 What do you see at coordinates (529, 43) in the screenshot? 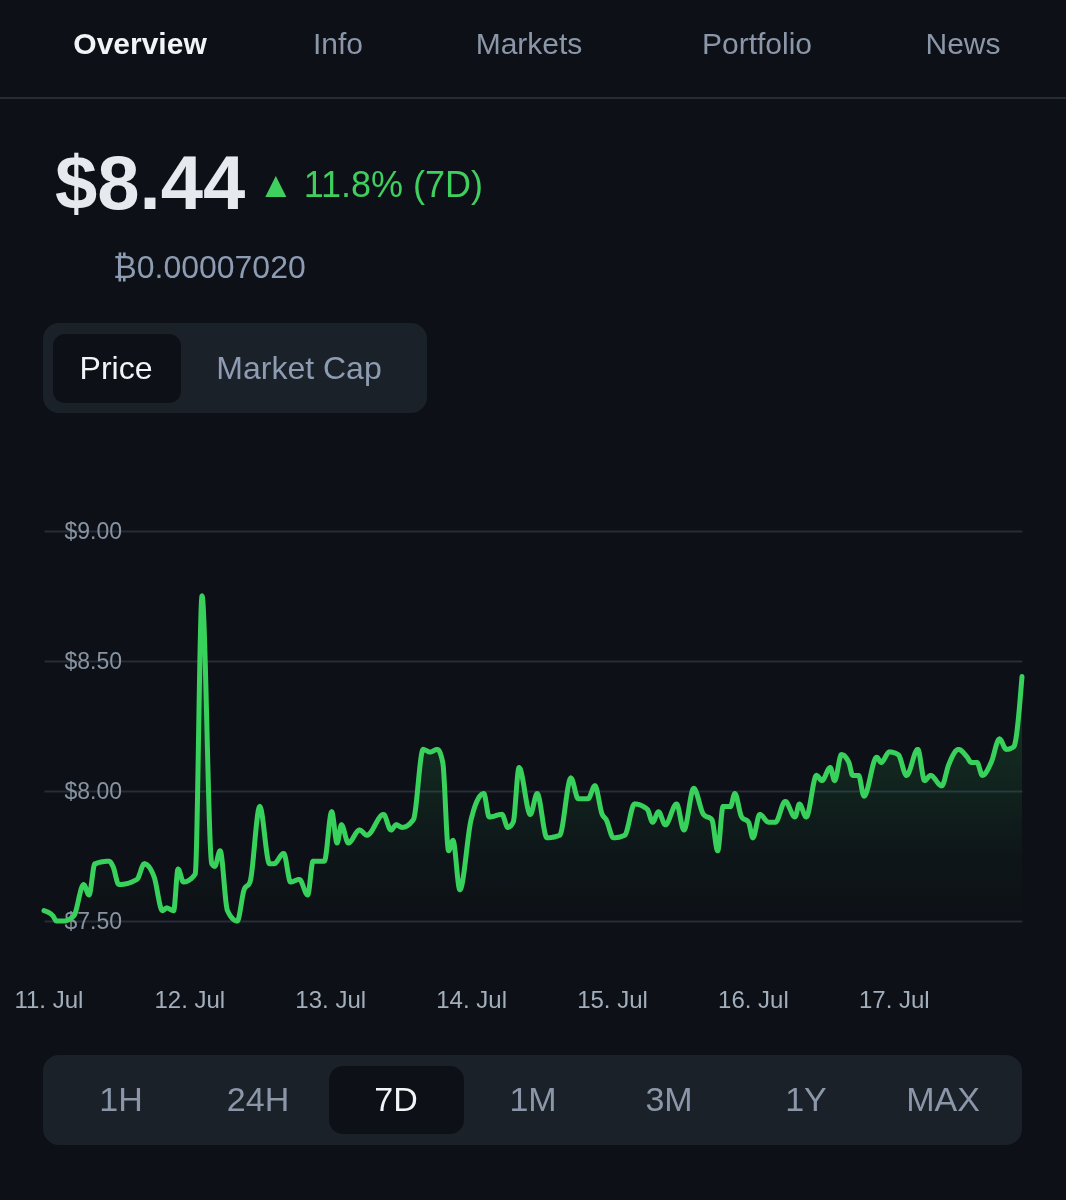
I see `text: Markets` at bounding box center [529, 43].